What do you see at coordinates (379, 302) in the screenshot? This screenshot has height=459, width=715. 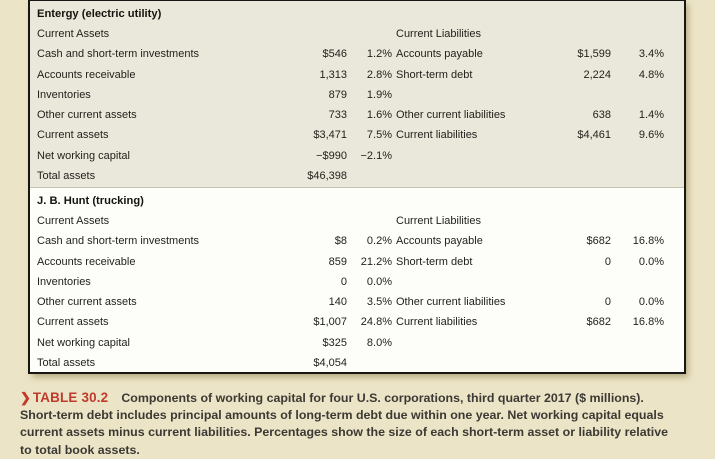 I see `asset-pct: 3.5%` at bounding box center [379, 302].